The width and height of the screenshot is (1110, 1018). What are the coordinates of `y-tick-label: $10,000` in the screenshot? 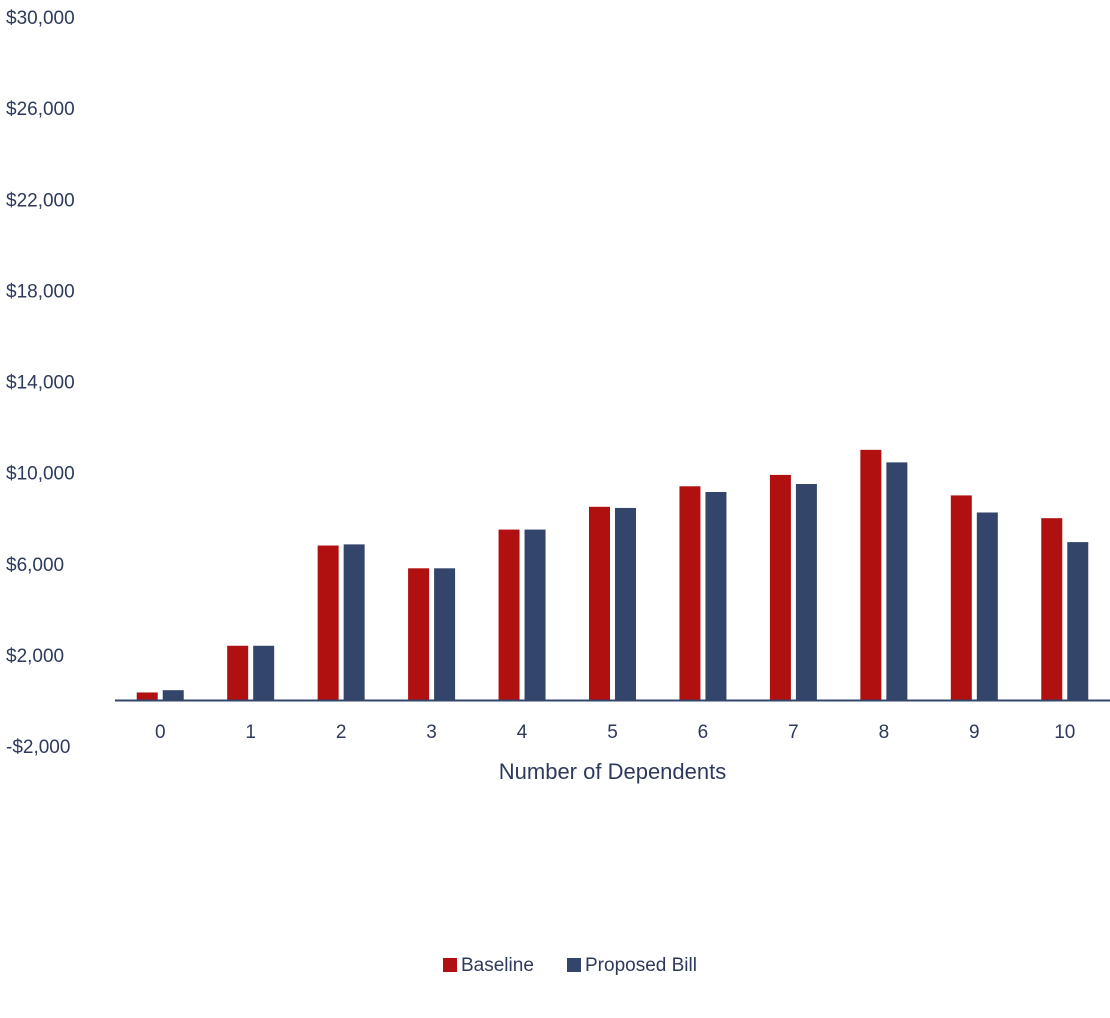 It's located at (40, 474).